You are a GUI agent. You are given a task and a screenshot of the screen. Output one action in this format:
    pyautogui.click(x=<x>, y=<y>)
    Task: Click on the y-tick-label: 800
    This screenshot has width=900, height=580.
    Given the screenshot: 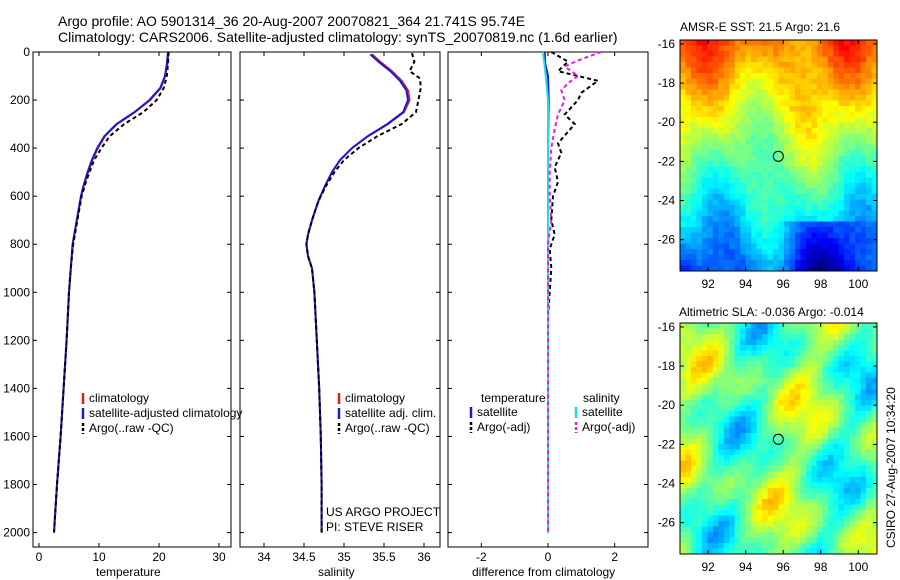 What is the action you would take?
    pyautogui.click(x=20, y=244)
    